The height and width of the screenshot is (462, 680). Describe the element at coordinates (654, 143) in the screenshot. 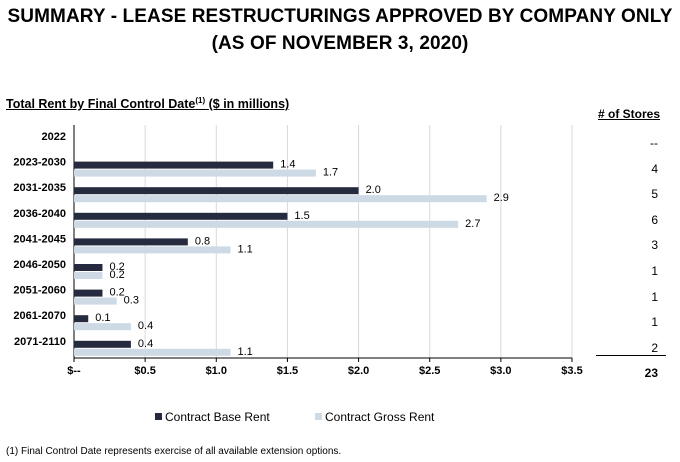

I see `store-count: --` at that location.